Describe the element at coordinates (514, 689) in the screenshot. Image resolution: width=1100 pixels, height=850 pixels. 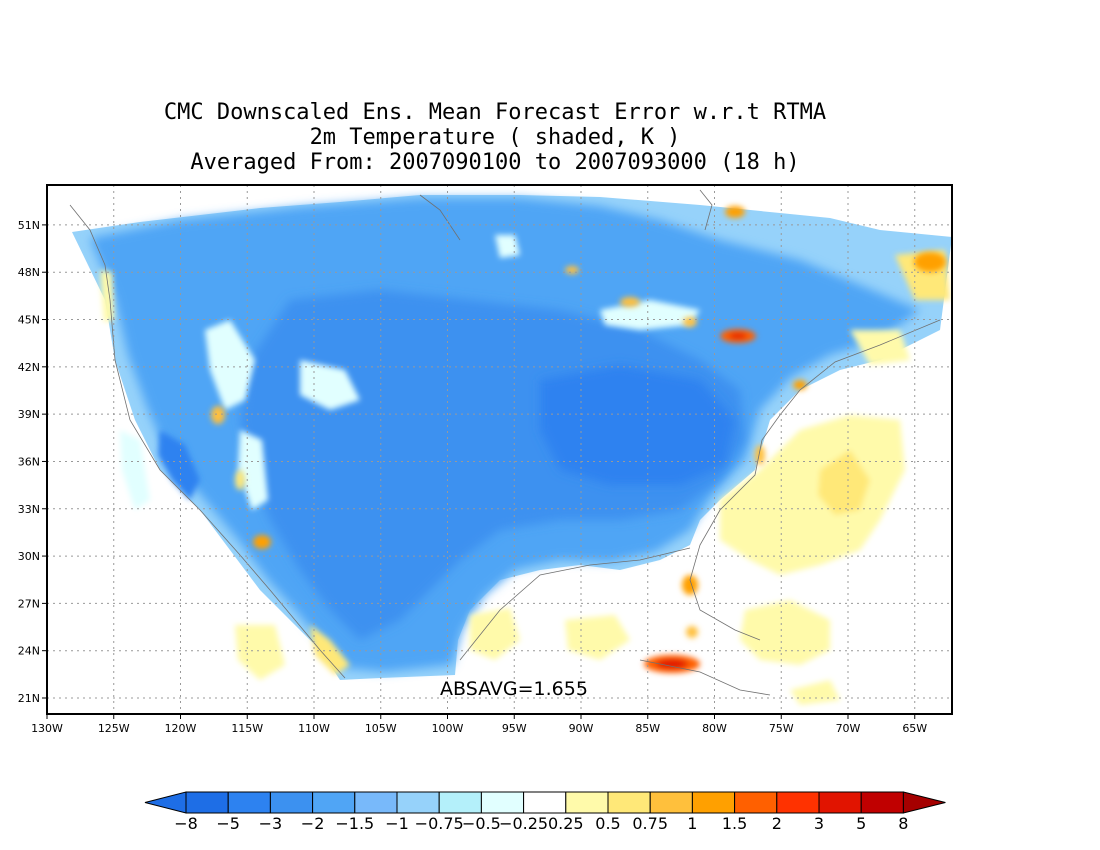
I see `absavg-annotation: ABSAVG=1.655` at that location.